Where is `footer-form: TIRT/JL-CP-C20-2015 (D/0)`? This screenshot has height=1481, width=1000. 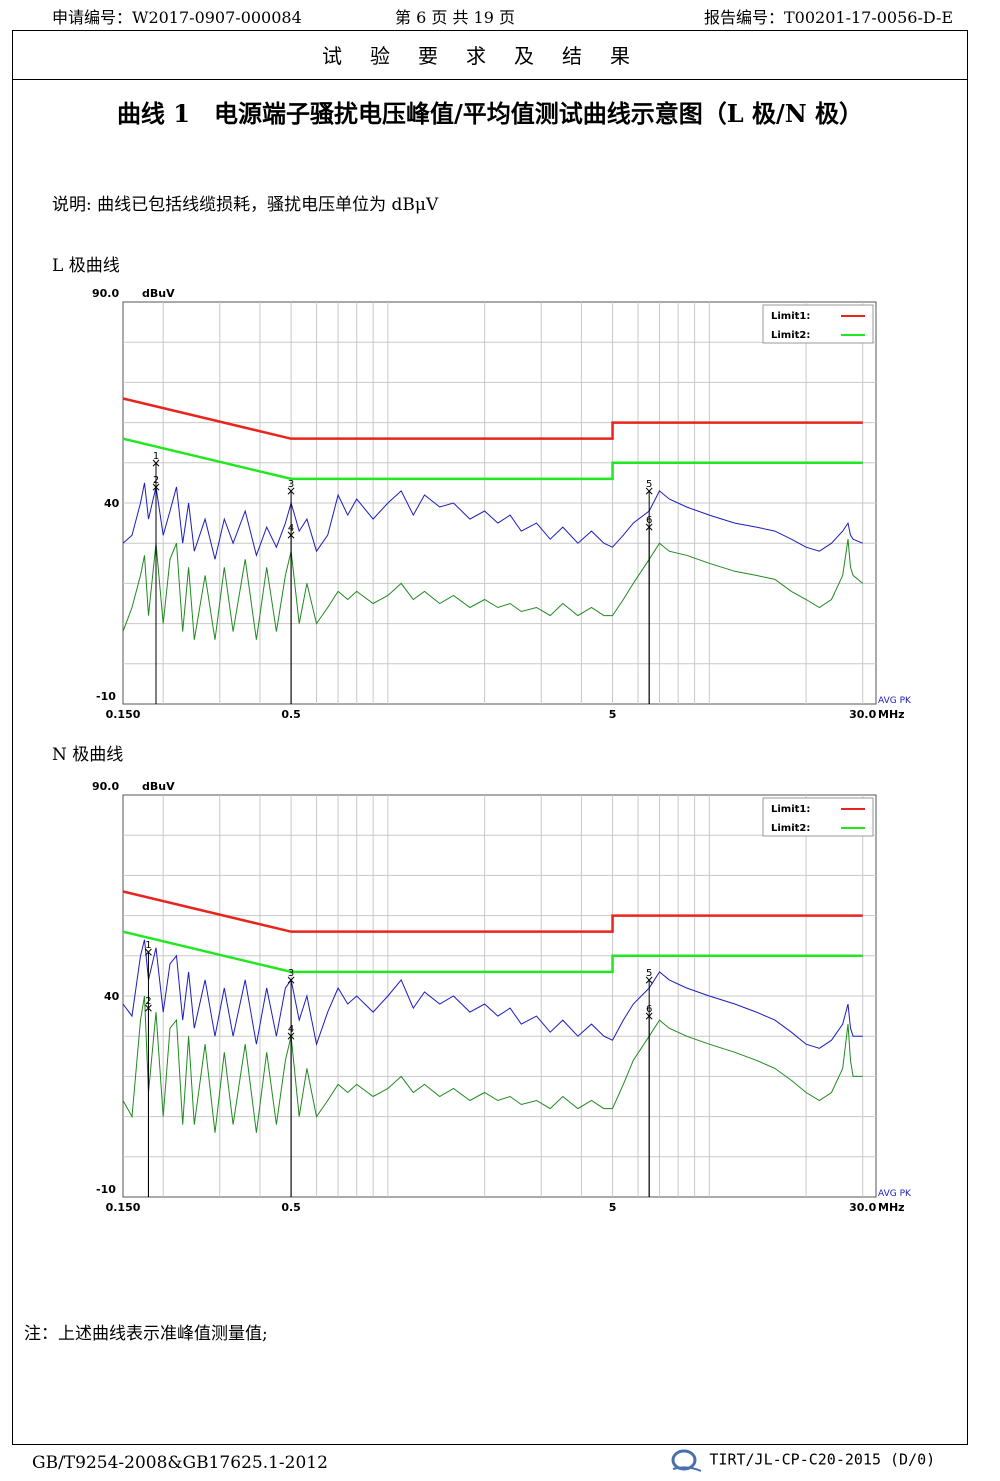
footer-form: TIRT/JL-CP-C20-2015 (D/0) is located at coordinates (802, 1460).